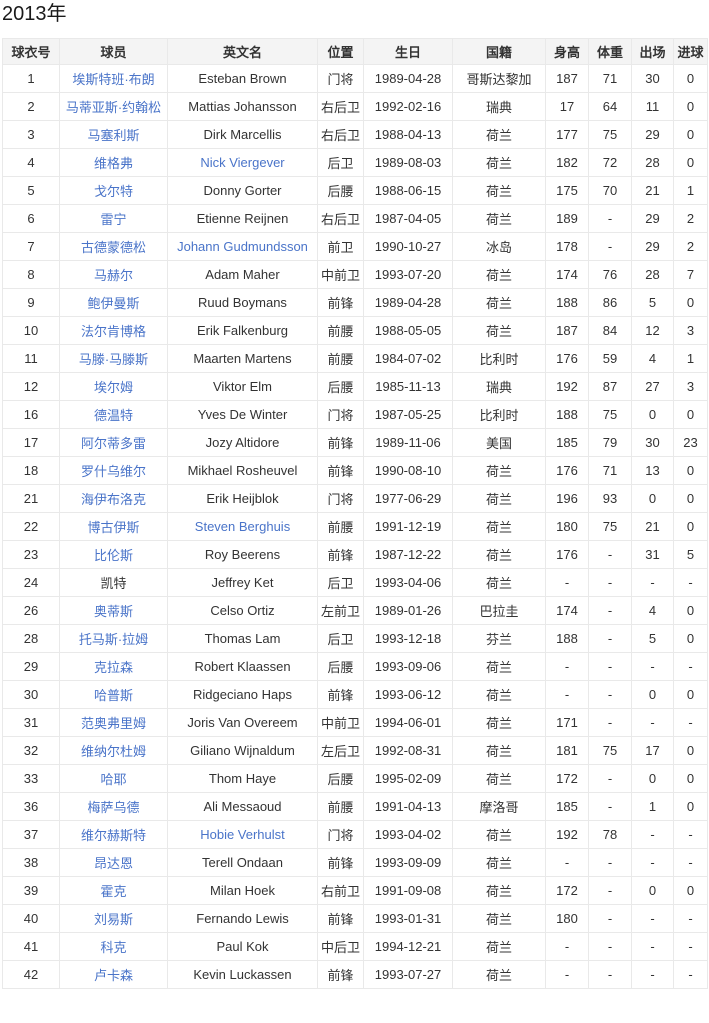 The height and width of the screenshot is (1023, 709). Describe the element at coordinates (499, 106) in the screenshot. I see `nationality-cell: 瑞典` at that location.